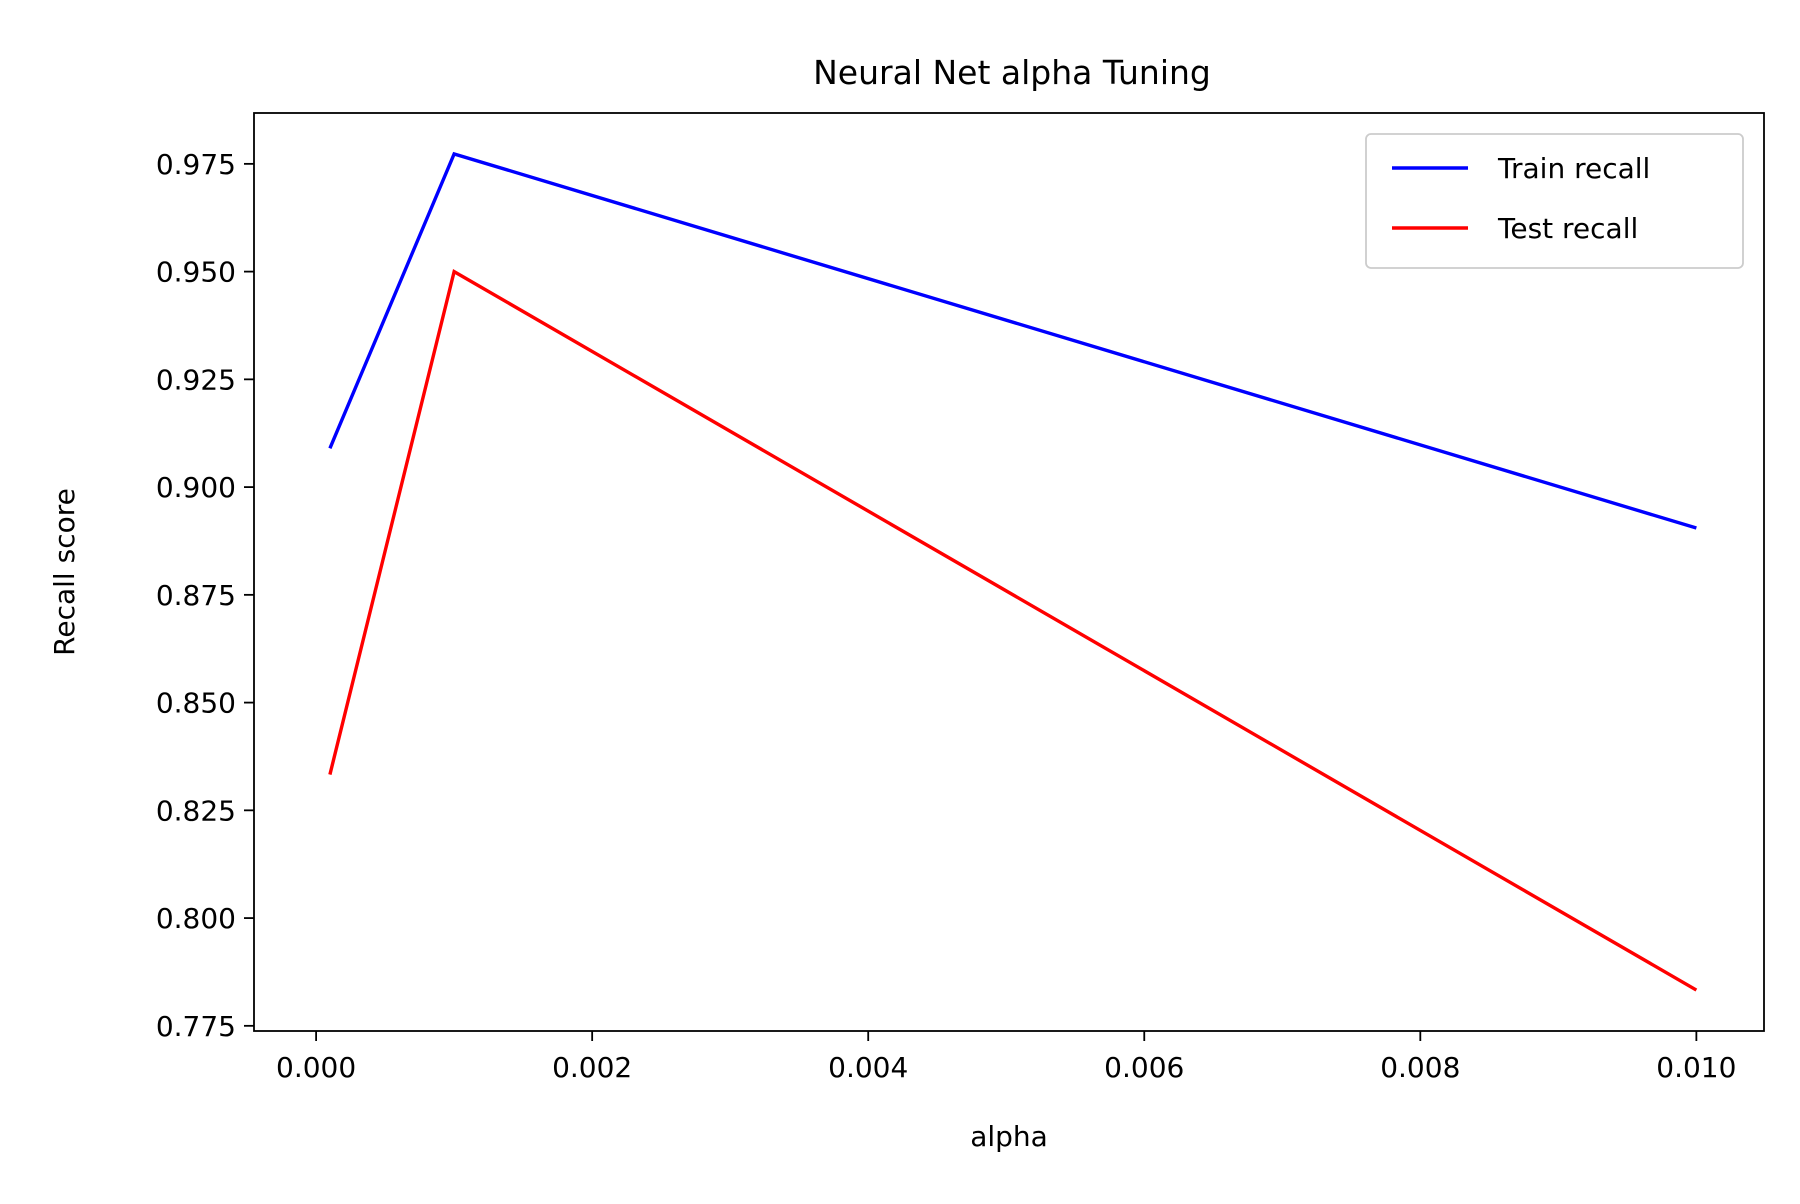 This screenshot has width=1800, height=1204. I want to click on y-tick-label: 0.950, so click(196, 272).